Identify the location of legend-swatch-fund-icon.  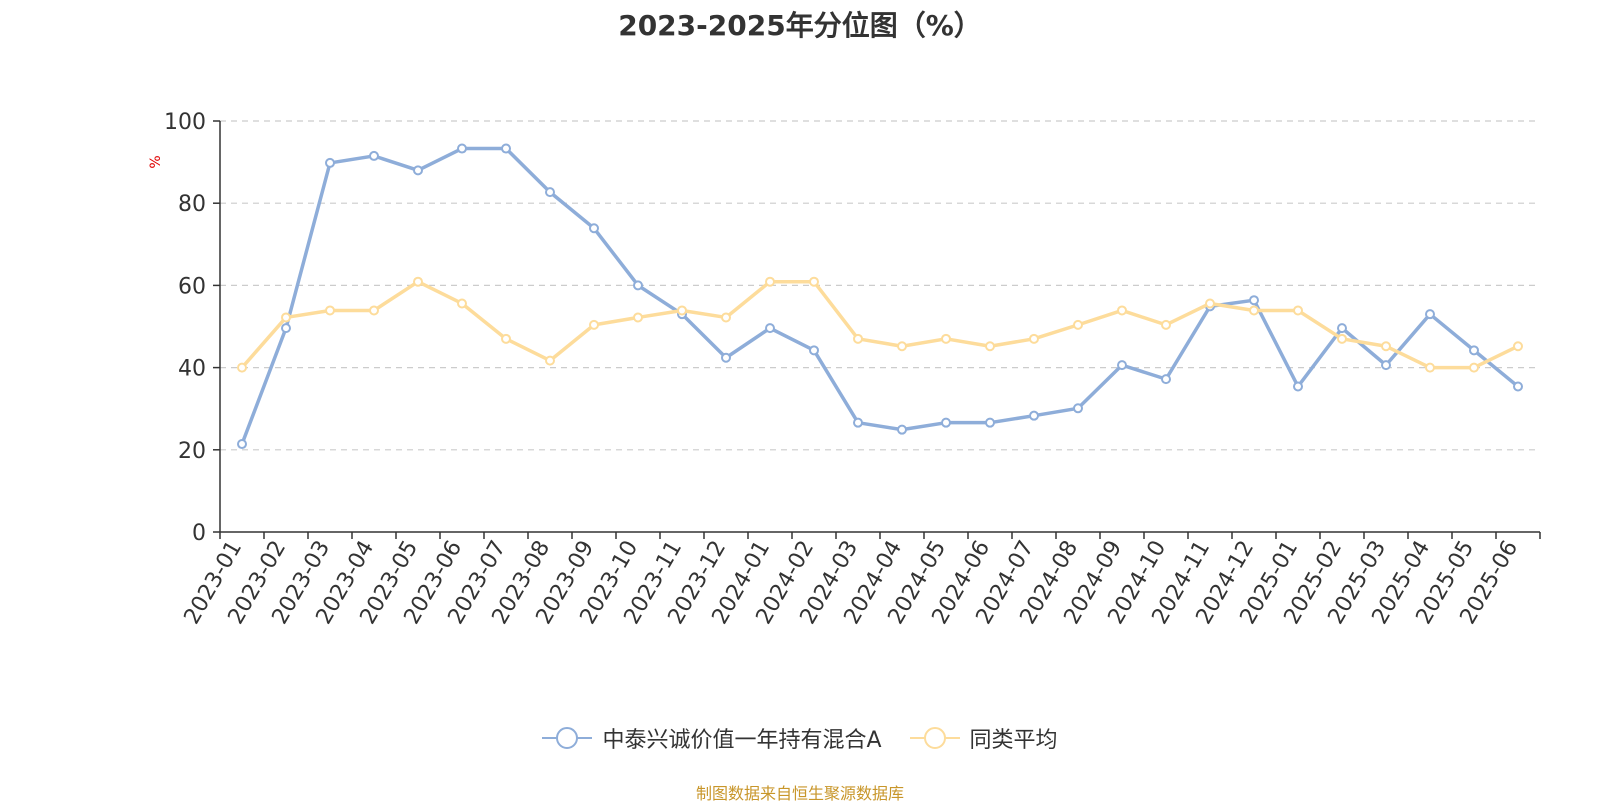
(567, 738).